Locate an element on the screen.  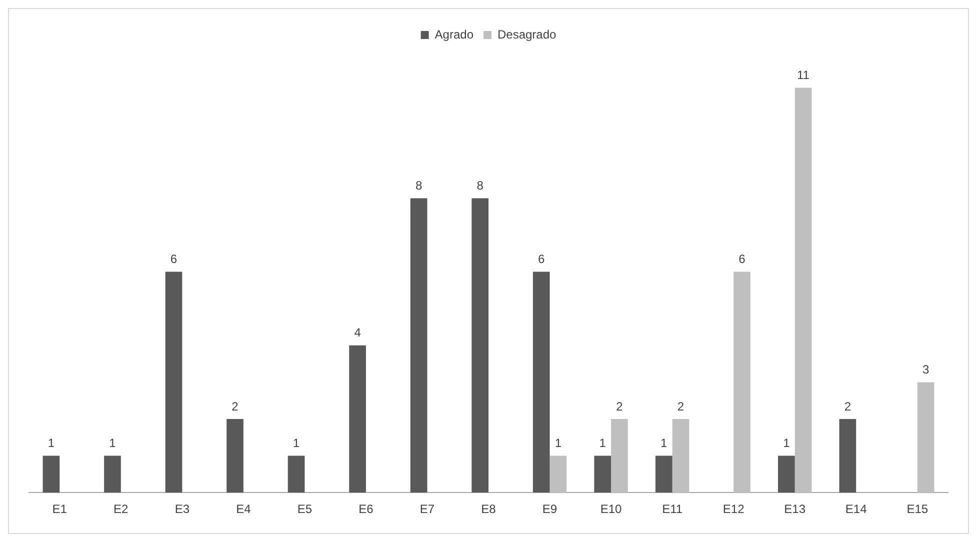
legend-label: Desagrado is located at coordinates (527, 34).